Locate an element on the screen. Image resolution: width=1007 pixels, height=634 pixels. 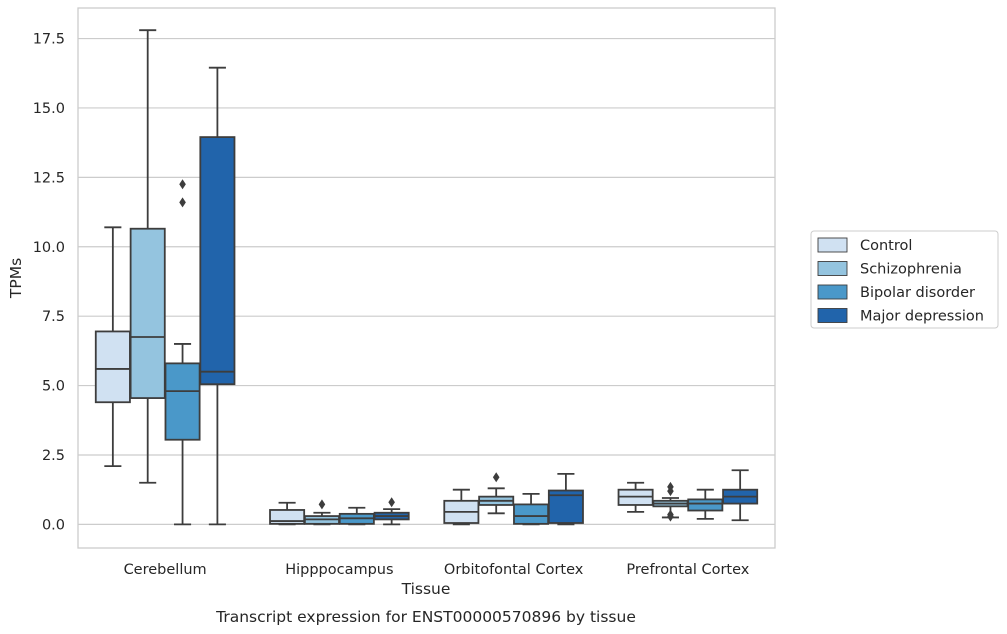
box-group-orbitofontal-cortex is located at coordinates (513, 499).